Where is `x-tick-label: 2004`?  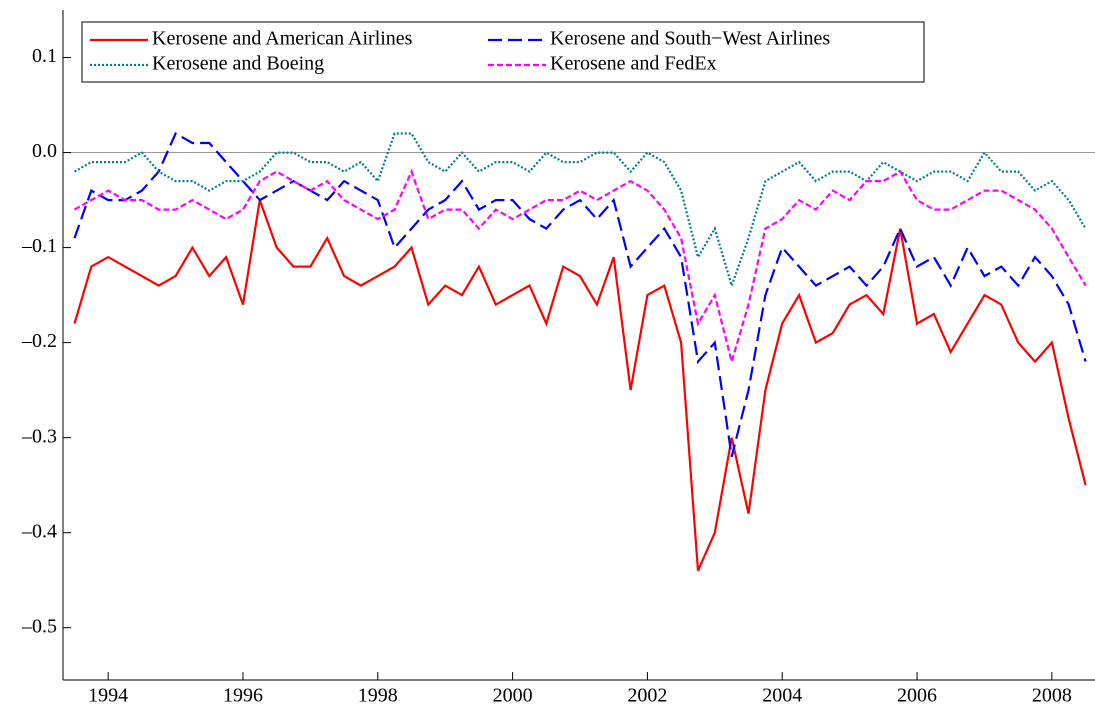 x-tick-label: 2004 is located at coordinates (782, 696).